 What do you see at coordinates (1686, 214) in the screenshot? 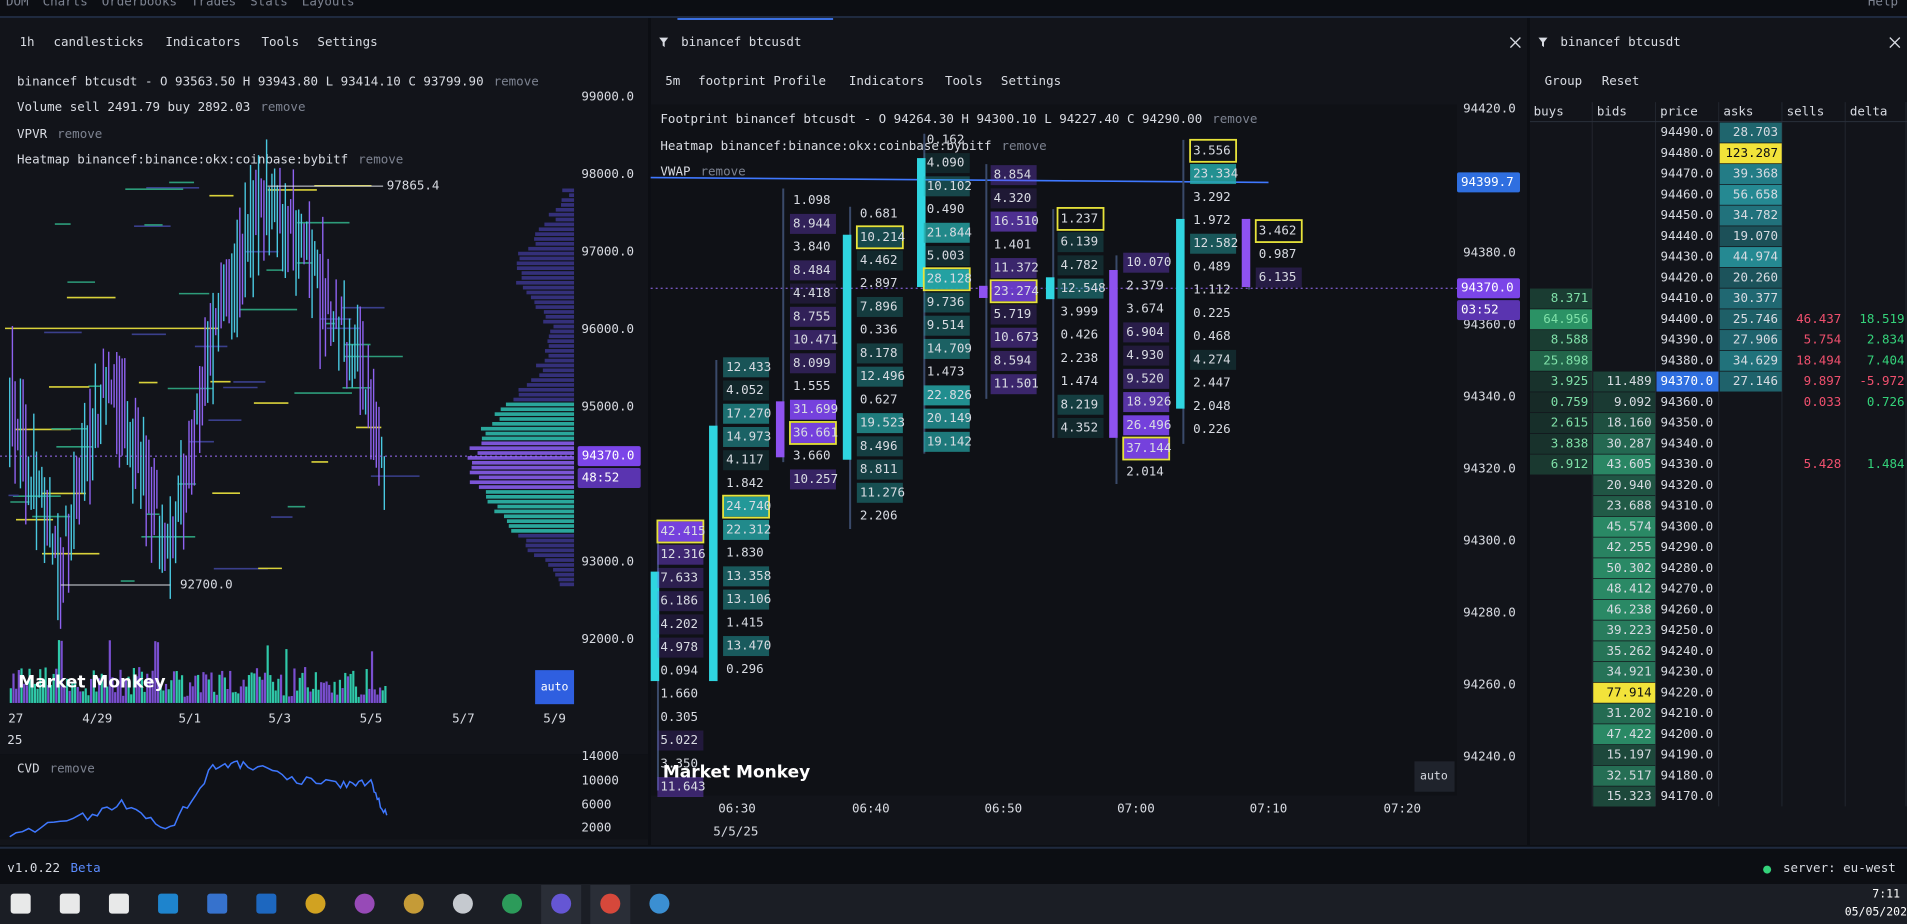
I see `price-cell: 94450.0` at bounding box center [1686, 214].